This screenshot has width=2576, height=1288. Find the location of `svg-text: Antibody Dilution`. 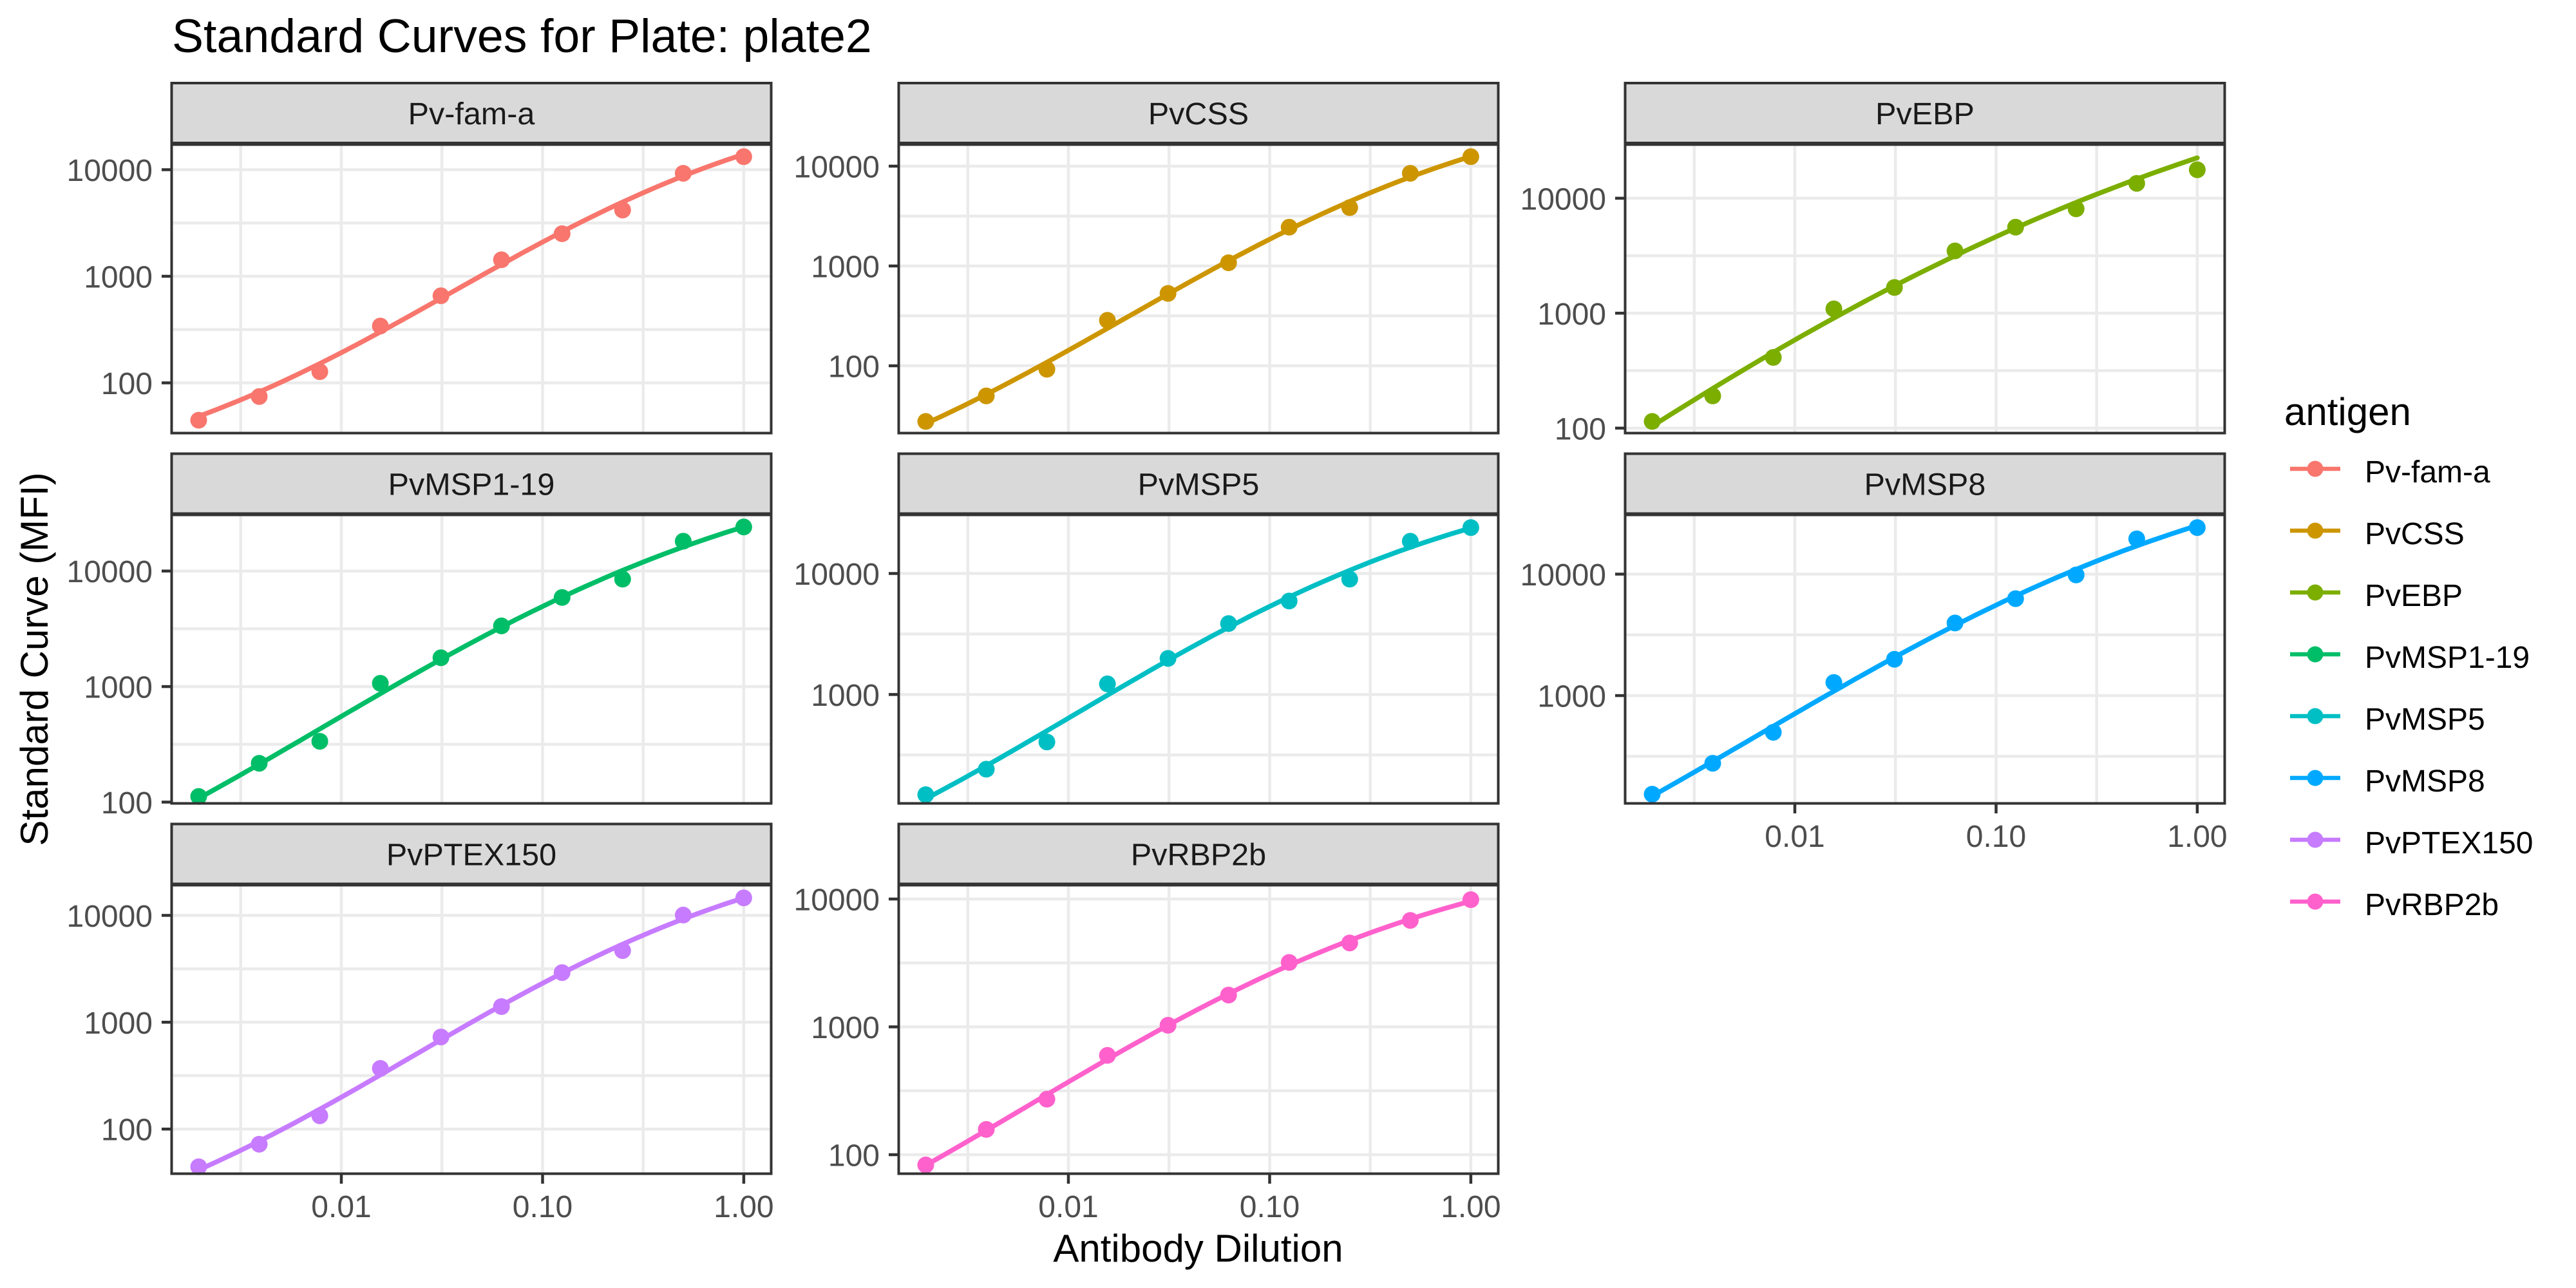

svg-text: Antibody Dilution is located at coordinates (1198, 1249).